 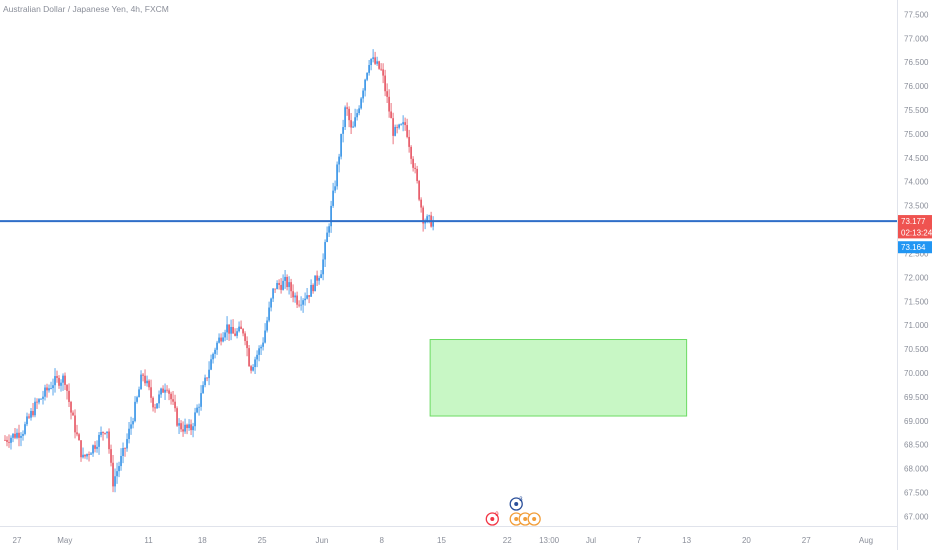 I want to click on y-tick-label: 72.000, so click(x=916, y=277).